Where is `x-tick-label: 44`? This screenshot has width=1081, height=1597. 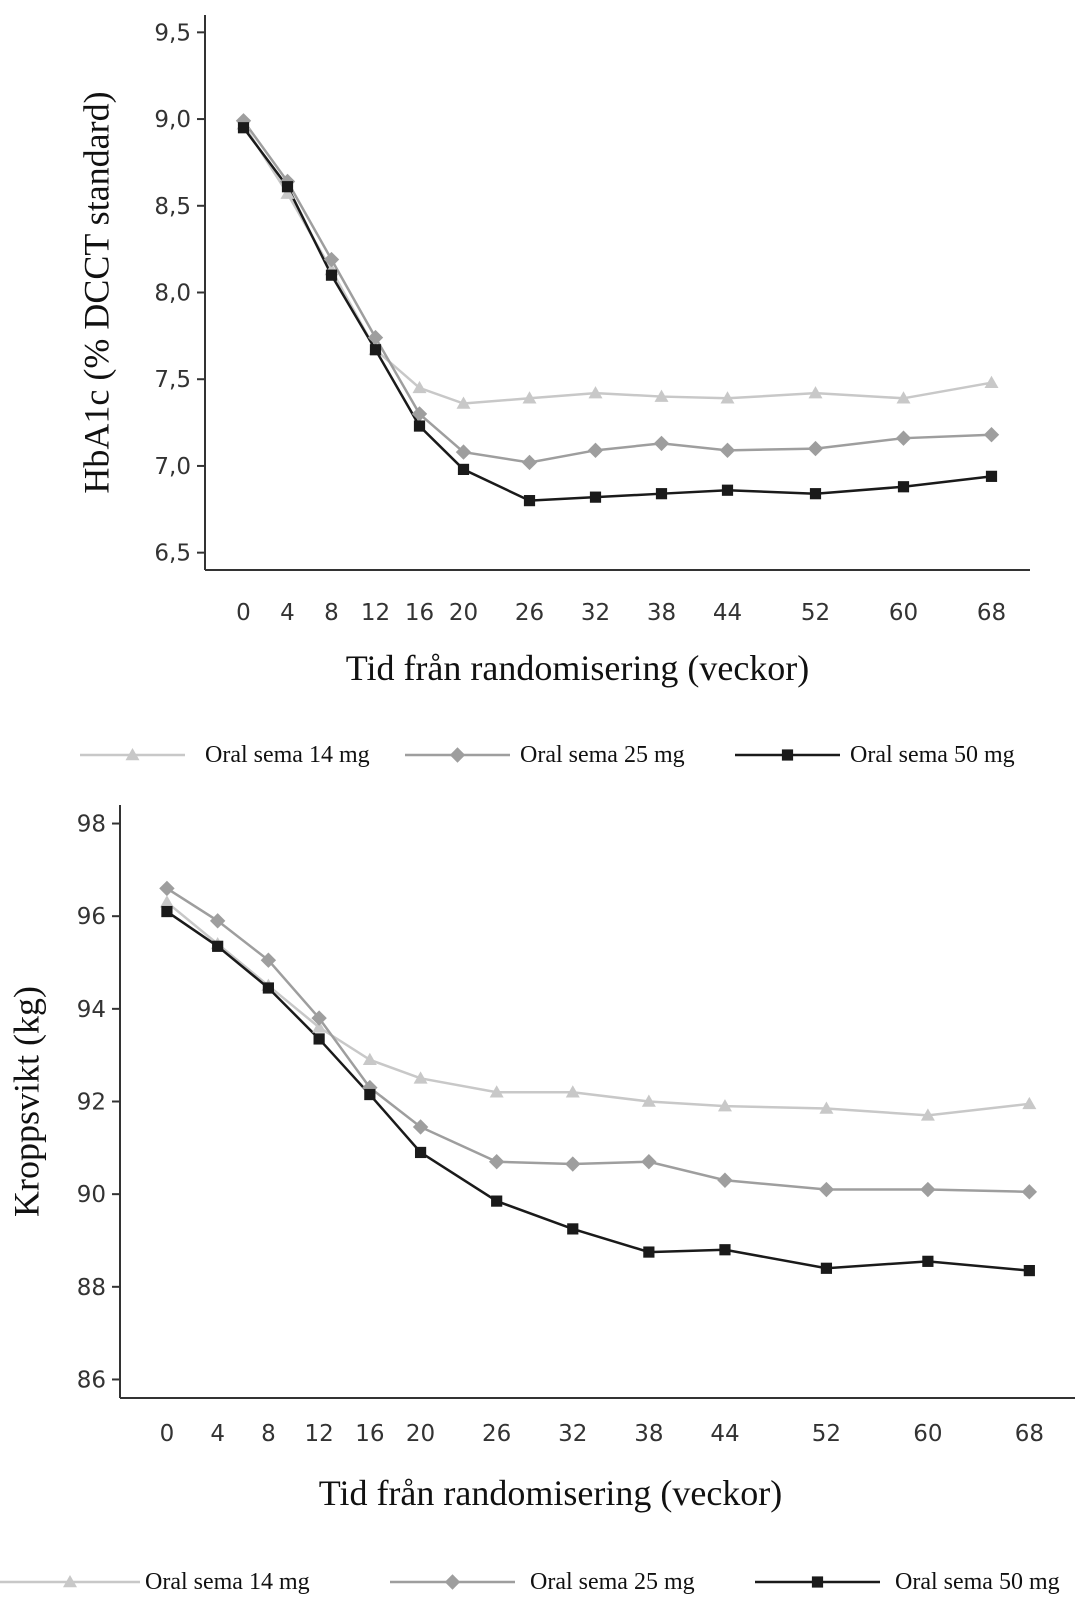
x-tick-label: 44 is located at coordinates (727, 613).